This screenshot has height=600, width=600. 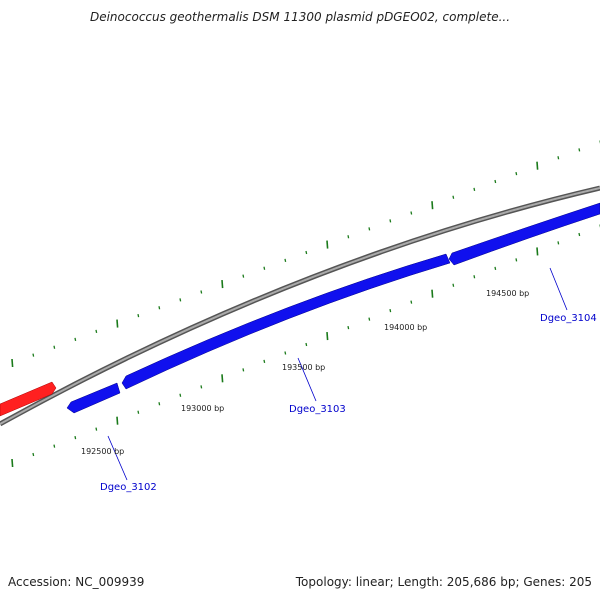 What do you see at coordinates (102, 451) in the screenshot?
I see `bp-label-192500: 192500 bp` at bounding box center [102, 451].